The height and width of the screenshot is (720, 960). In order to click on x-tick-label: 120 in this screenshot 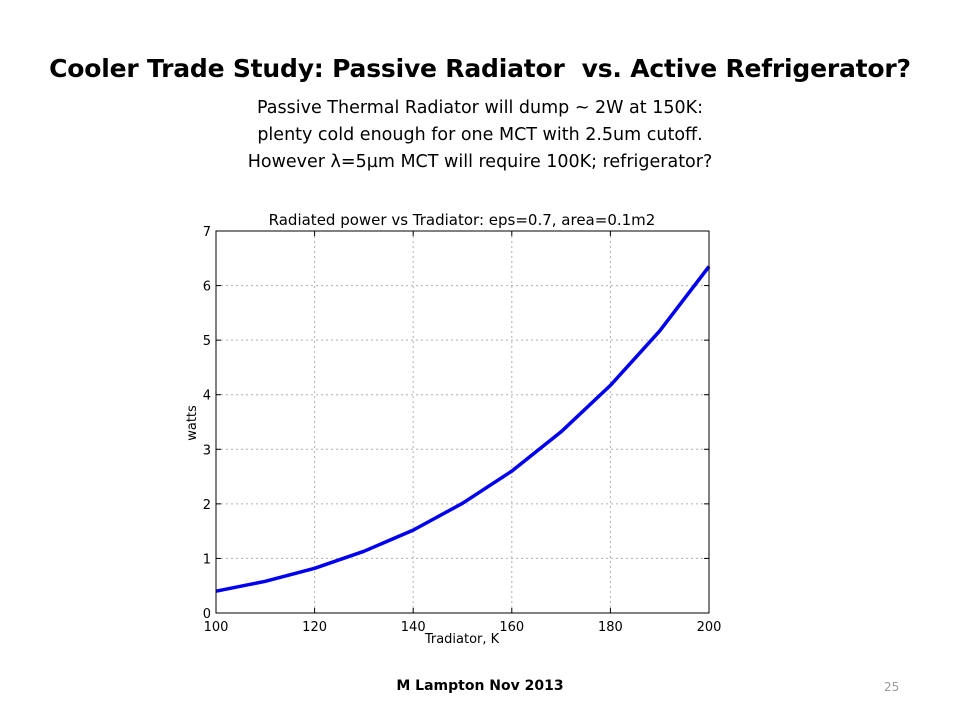, I will do `click(314, 627)`.